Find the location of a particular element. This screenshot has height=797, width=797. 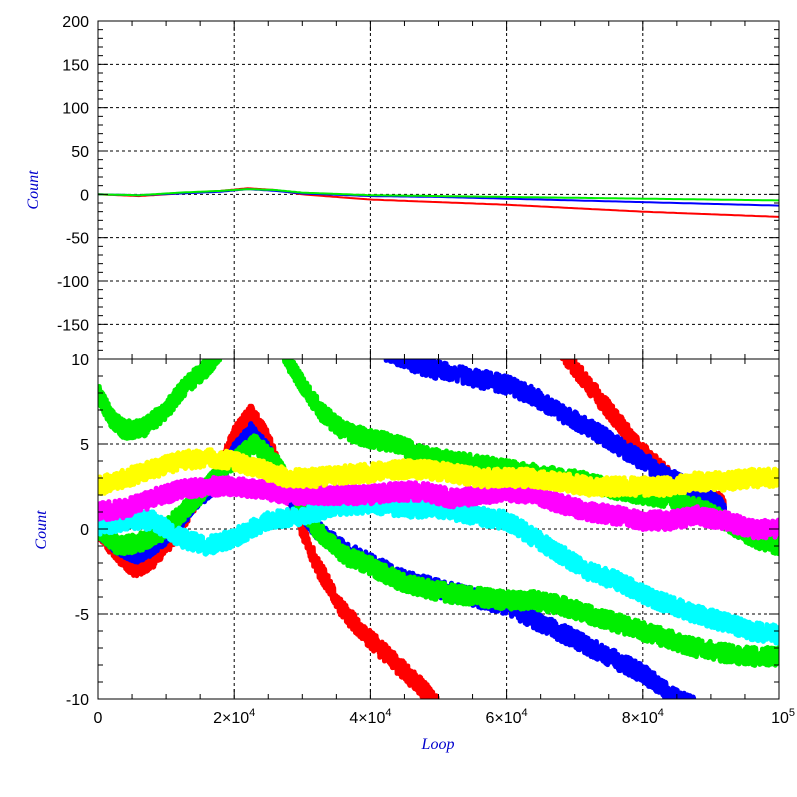

x-axis-title: Loop is located at coordinates (438, 744).